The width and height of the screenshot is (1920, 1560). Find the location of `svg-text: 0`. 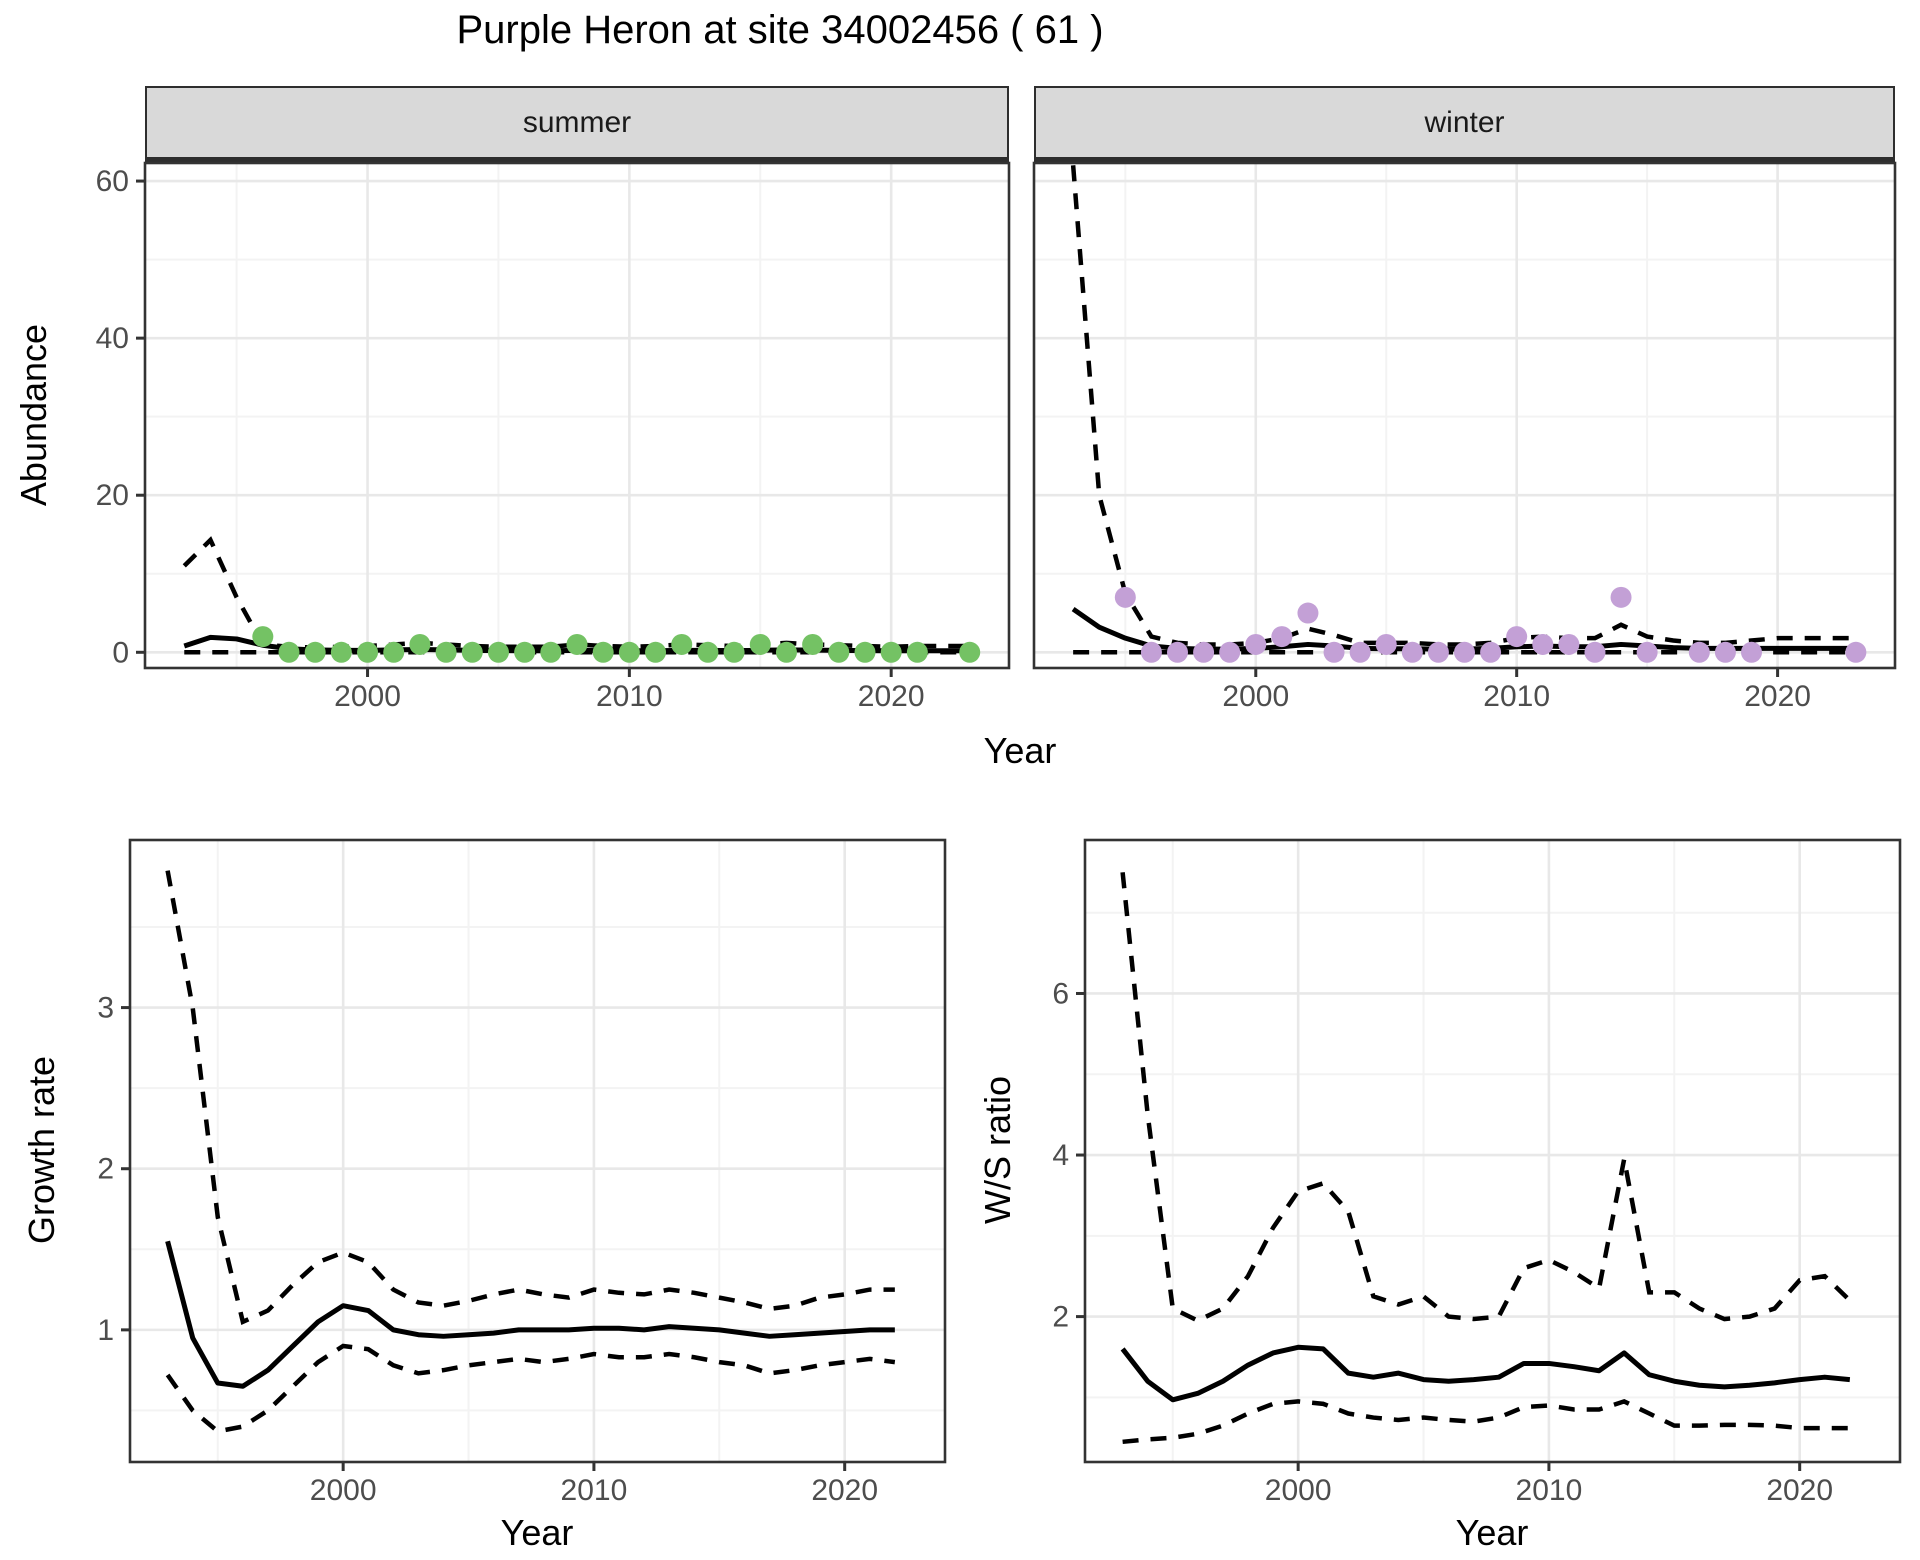

svg-text: 0 is located at coordinates (120, 652).